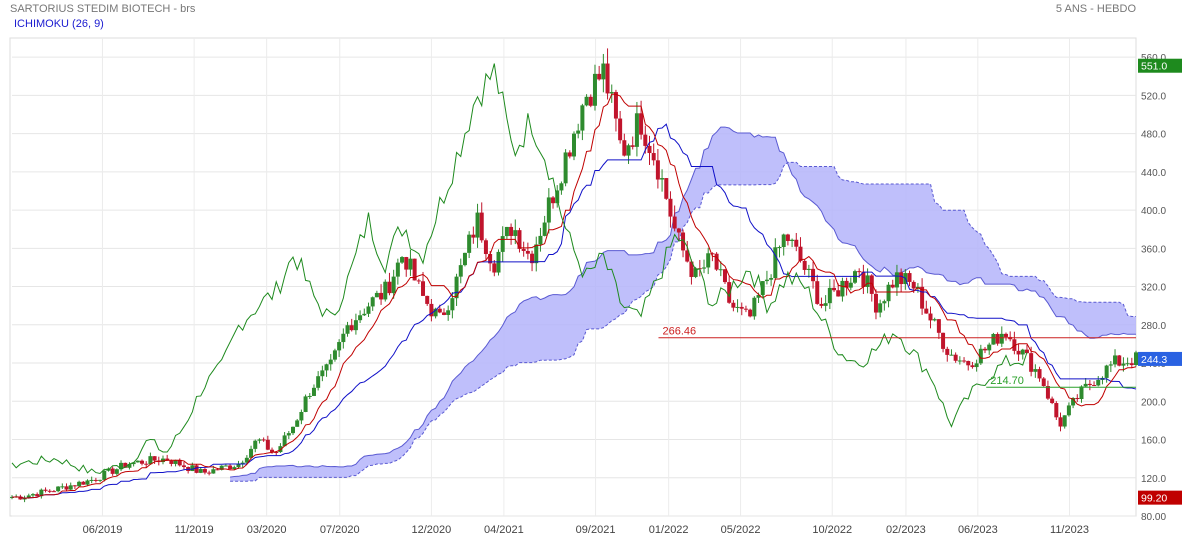 The image size is (1182, 540). Describe the element at coordinates (1153, 441) in the screenshot. I see `y-tick-label: 160.0` at that location.